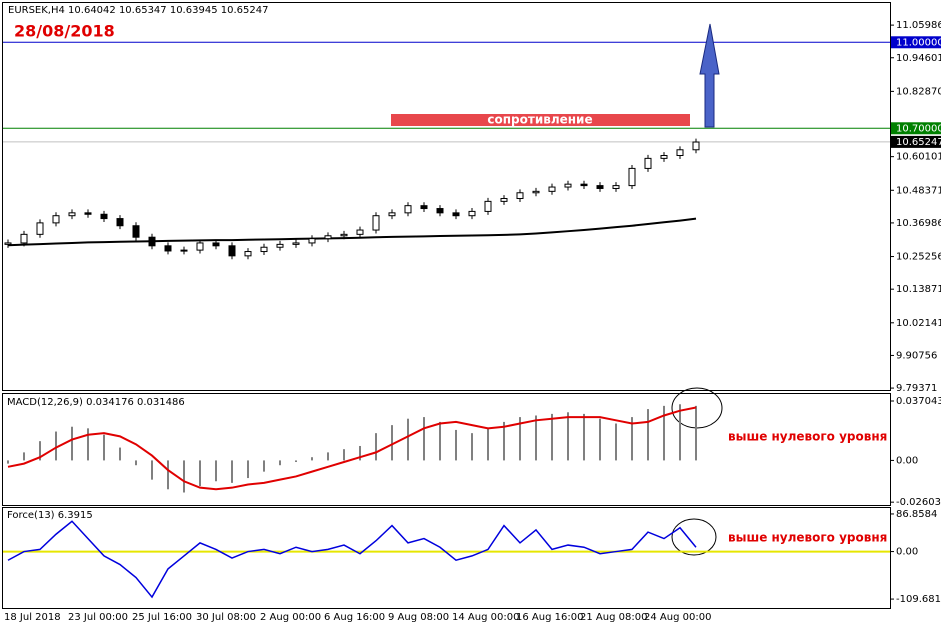 The height and width of the screenshot is (627, 941). Describe the element at coordinates (807, 538) in the screenshot. I see `force-note: выше нулевого уровня` at that location.